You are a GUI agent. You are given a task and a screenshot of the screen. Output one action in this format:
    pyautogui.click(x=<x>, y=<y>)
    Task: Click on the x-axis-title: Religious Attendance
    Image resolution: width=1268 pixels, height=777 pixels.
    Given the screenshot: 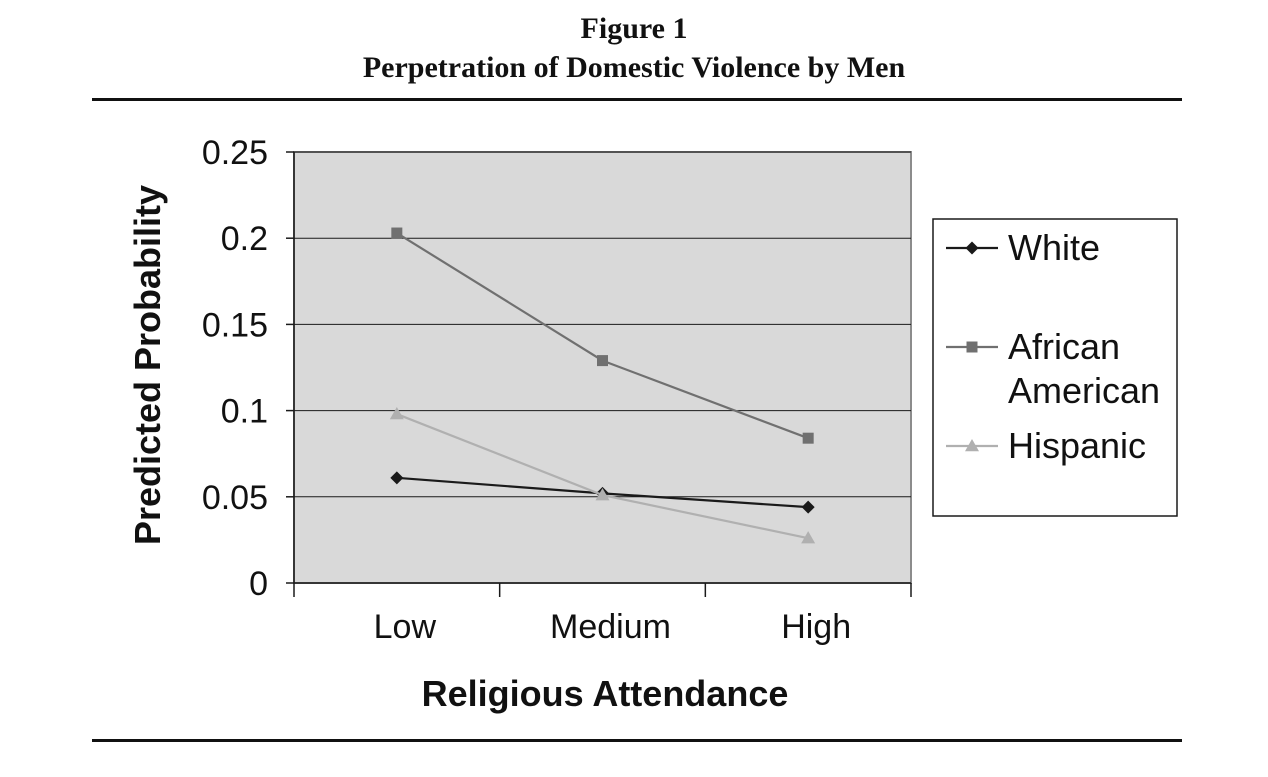 What is the action you would take?
    pyautogui.click(x=605, y=693)
    